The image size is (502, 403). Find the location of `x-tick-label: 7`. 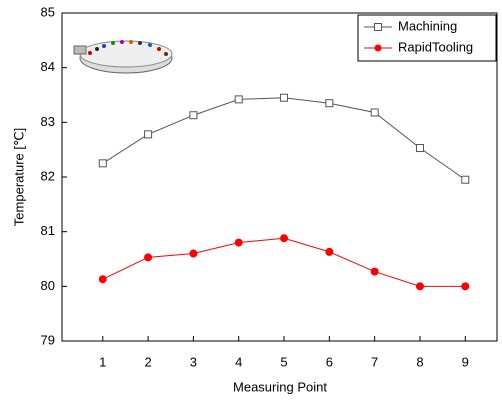

x-tick-label: 7 is located at coordinates (374, 361).